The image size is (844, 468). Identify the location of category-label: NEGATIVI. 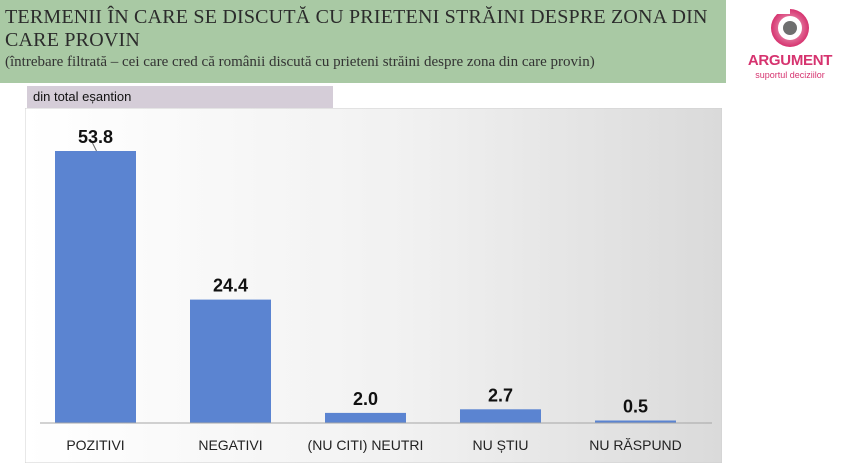
(230, 445).